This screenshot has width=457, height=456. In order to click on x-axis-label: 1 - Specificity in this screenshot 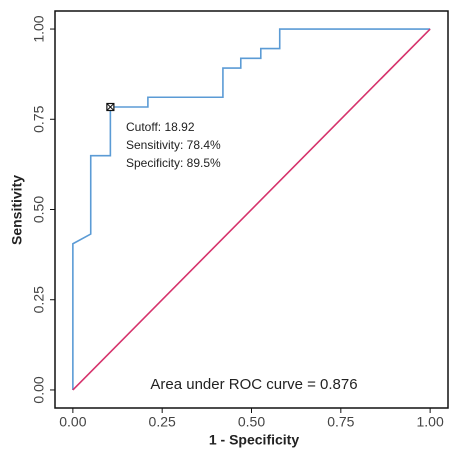, I will do `click(254, 440)`.